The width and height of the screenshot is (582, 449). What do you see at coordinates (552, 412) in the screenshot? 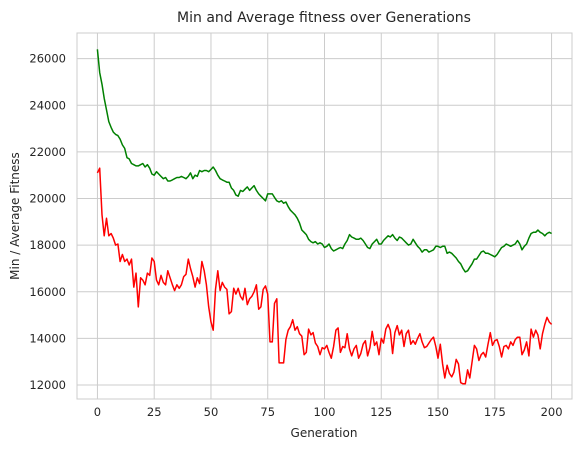
I see `x-tick-label: 200` at bounding box center [552, 412].